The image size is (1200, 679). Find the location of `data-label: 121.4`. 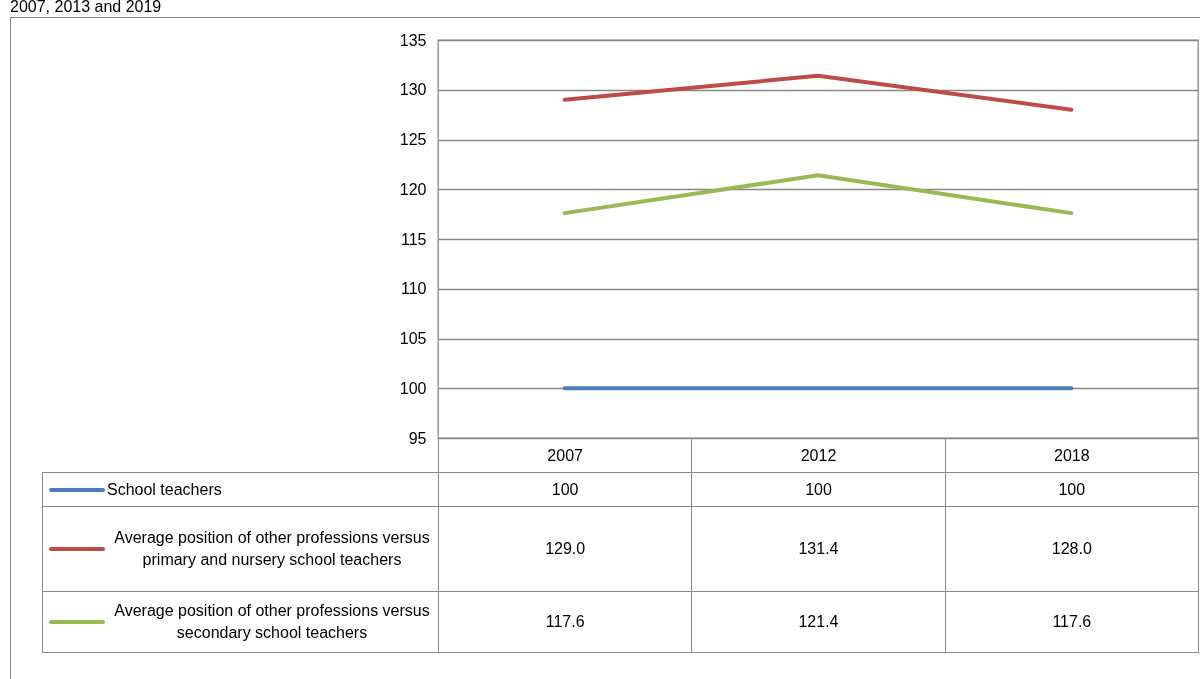

data-label: 121.4 is located at coordinates (818, 622).